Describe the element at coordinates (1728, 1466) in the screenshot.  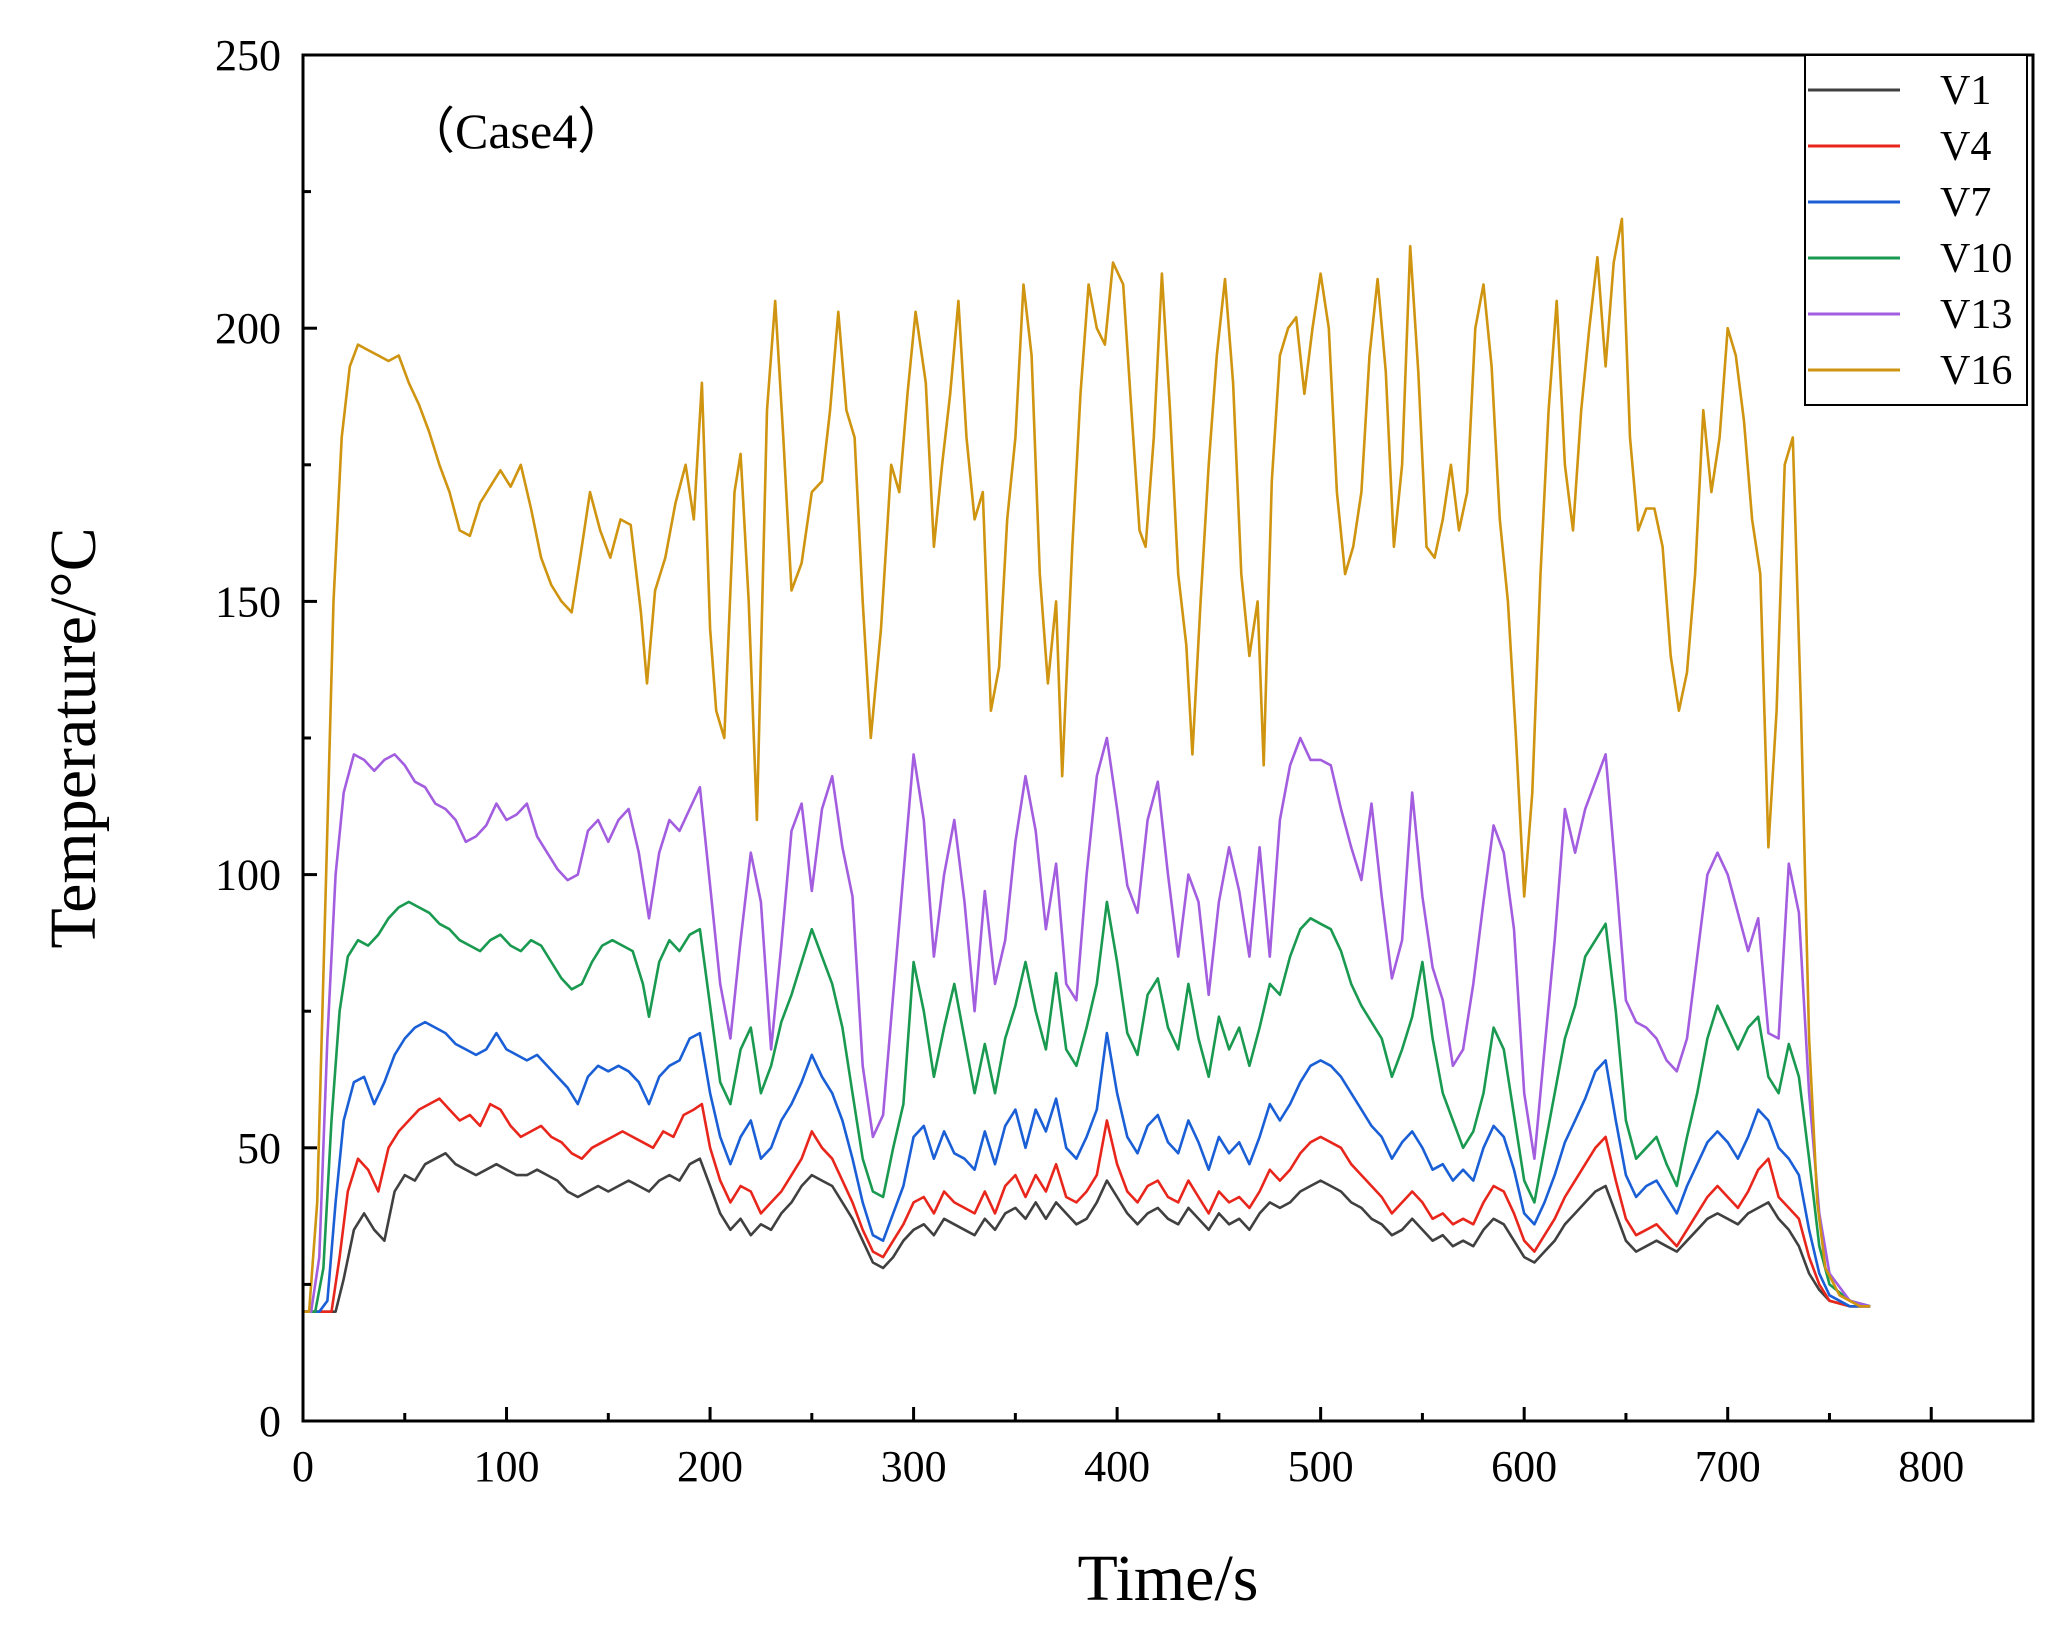
I see `x-tick-label: 700` at that location.